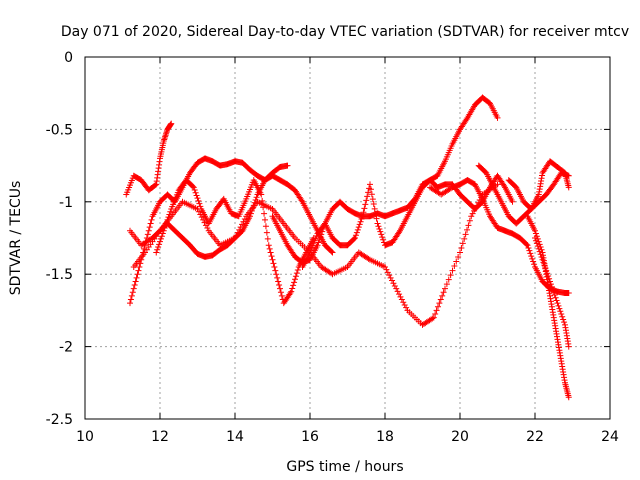  I want to click on series-sat-j, so click(538, 185).